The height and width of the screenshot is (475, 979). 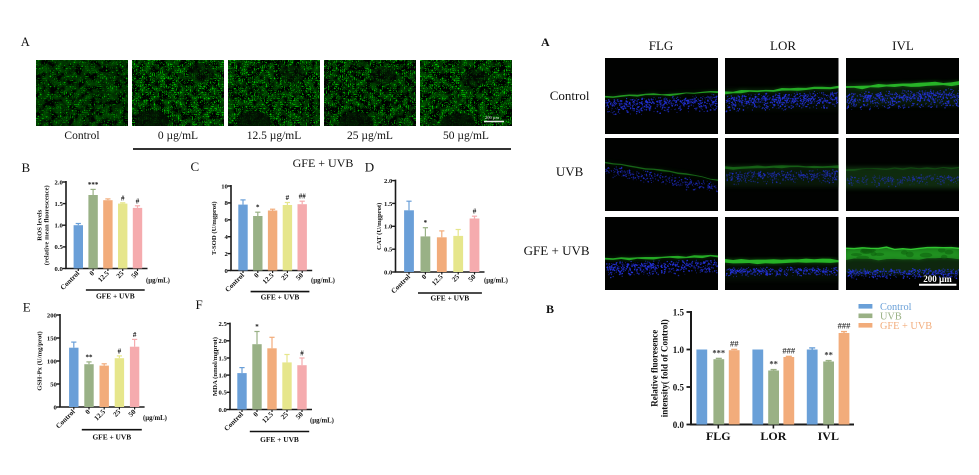 I want to click on svg-text: GSH-Px (U/mg/prot), so click(x=40, y=361).